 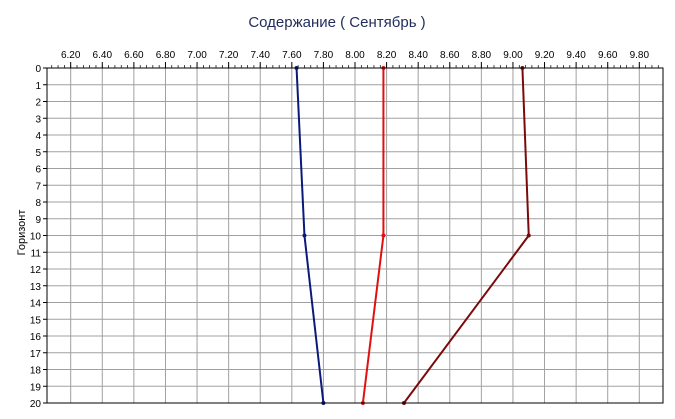 What do you see at coordinates (36, 253) in the screenshot?
I see `y-tick-label: 11` at bounding box center [36, 253].